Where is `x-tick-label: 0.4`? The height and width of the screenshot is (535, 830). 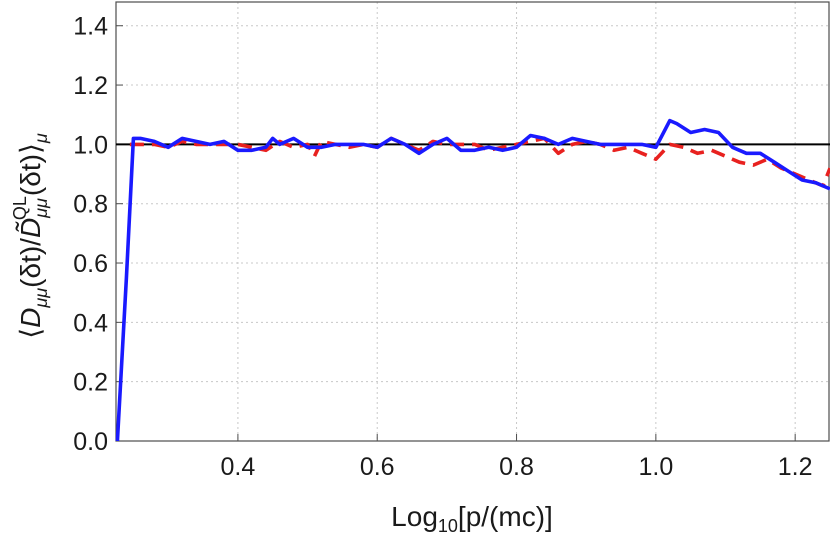 x-tick-label: 0.4 is located at coordinates (238, 467).